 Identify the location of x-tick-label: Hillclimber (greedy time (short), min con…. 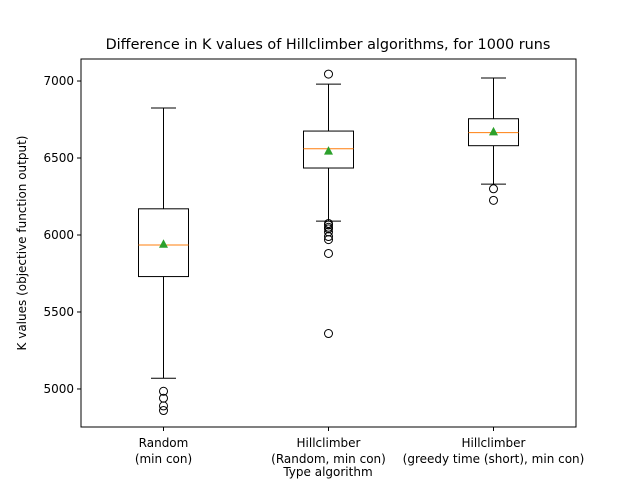
(494, 451).